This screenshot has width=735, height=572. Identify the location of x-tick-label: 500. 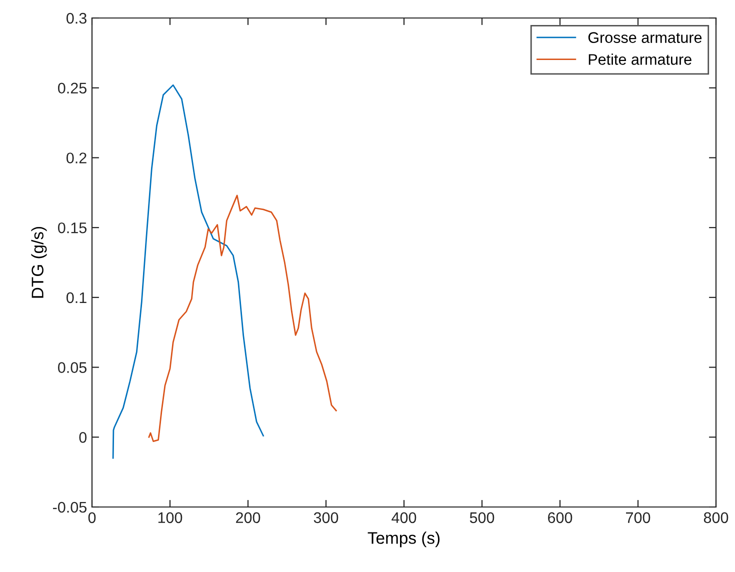
(482, 518).